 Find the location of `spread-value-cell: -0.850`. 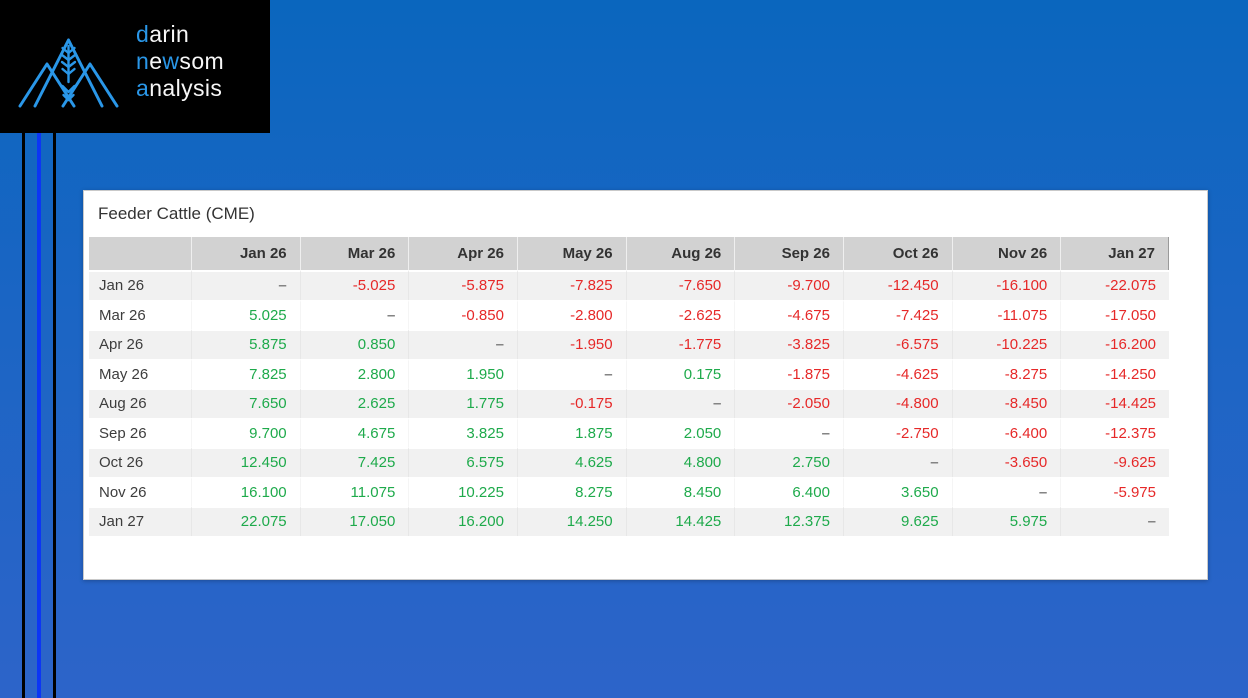

spread-value-cell: -0.850 is located at coordinates (462, 314).